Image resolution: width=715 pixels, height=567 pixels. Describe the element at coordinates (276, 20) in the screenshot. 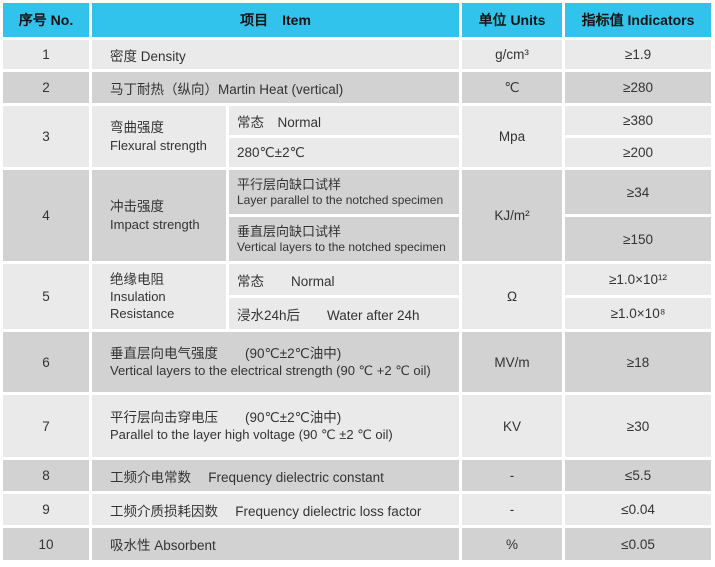

I see `header-item: 项目 Item` at that location.